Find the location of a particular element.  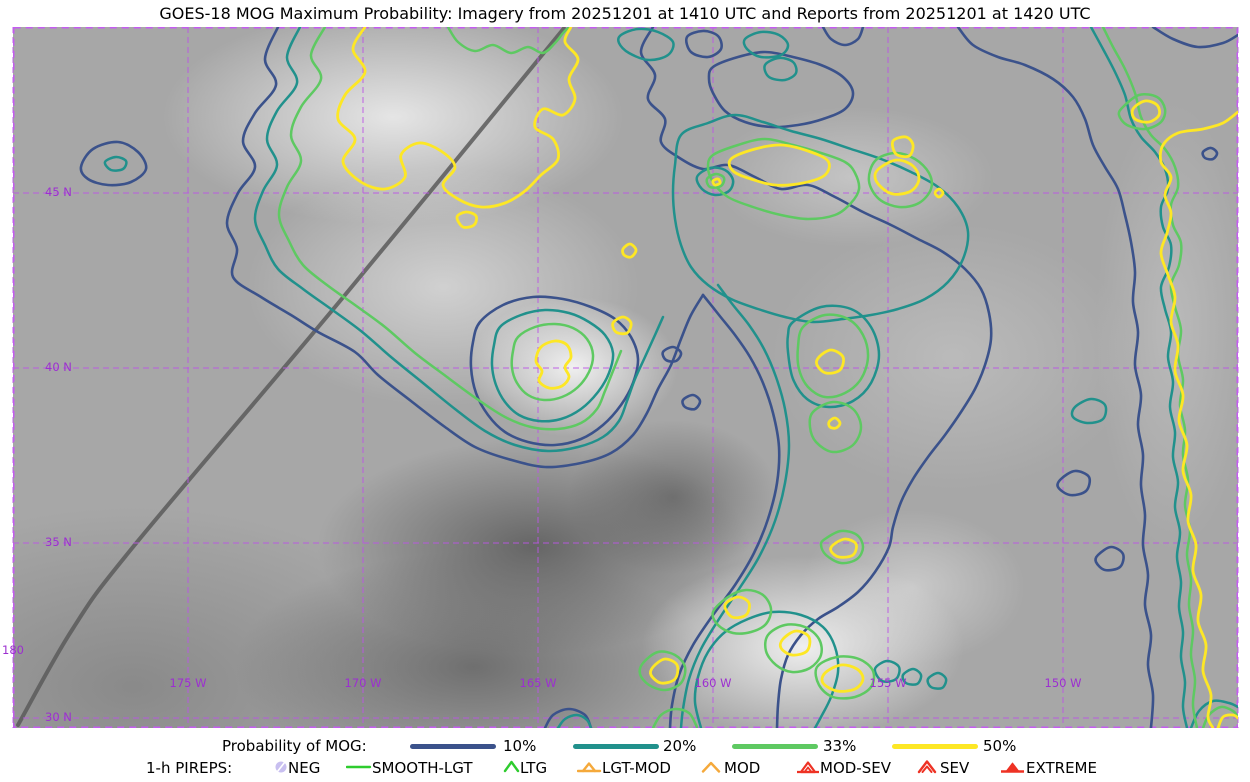

mog-level-line-10% is located at coordinates (453, 746).